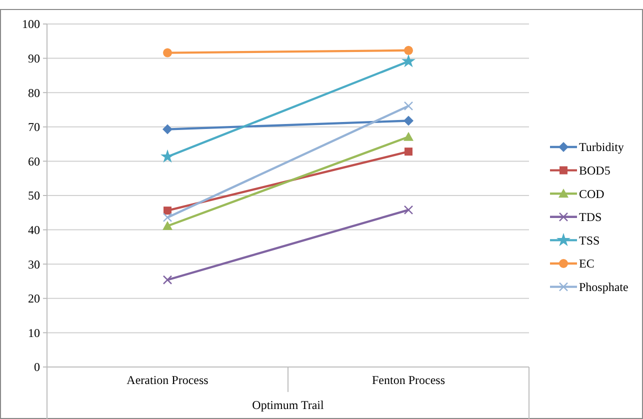 The height and width of the screenshot is (419, 643). I want to click on y-tick-label: 0, so click(37, 367).